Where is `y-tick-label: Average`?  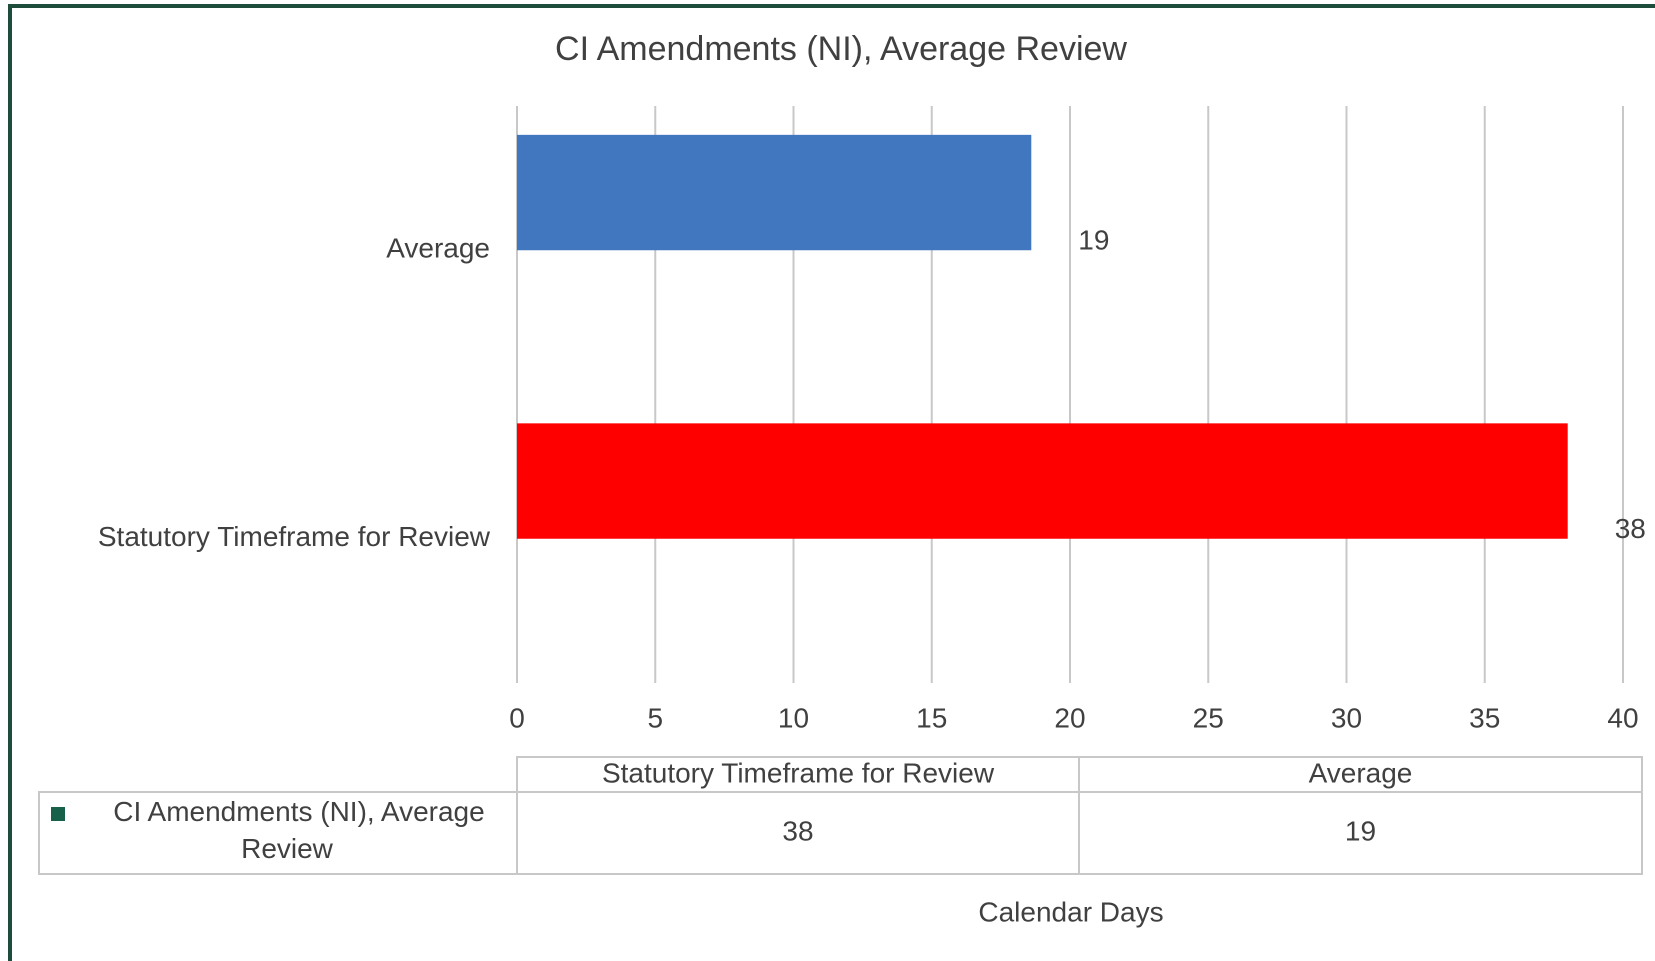 y-tick-label: Average is located at coordinates (438, 248).